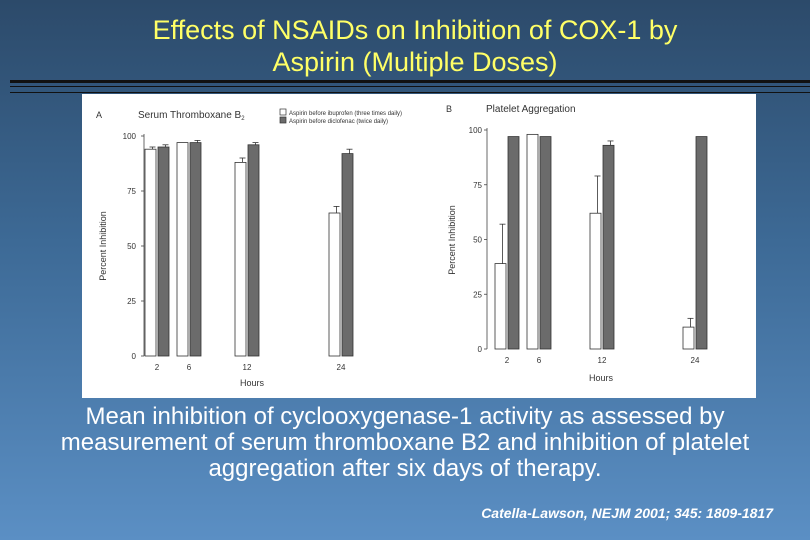  I want to click on panel-title: Platelet Aggregation, so click(531, 109).